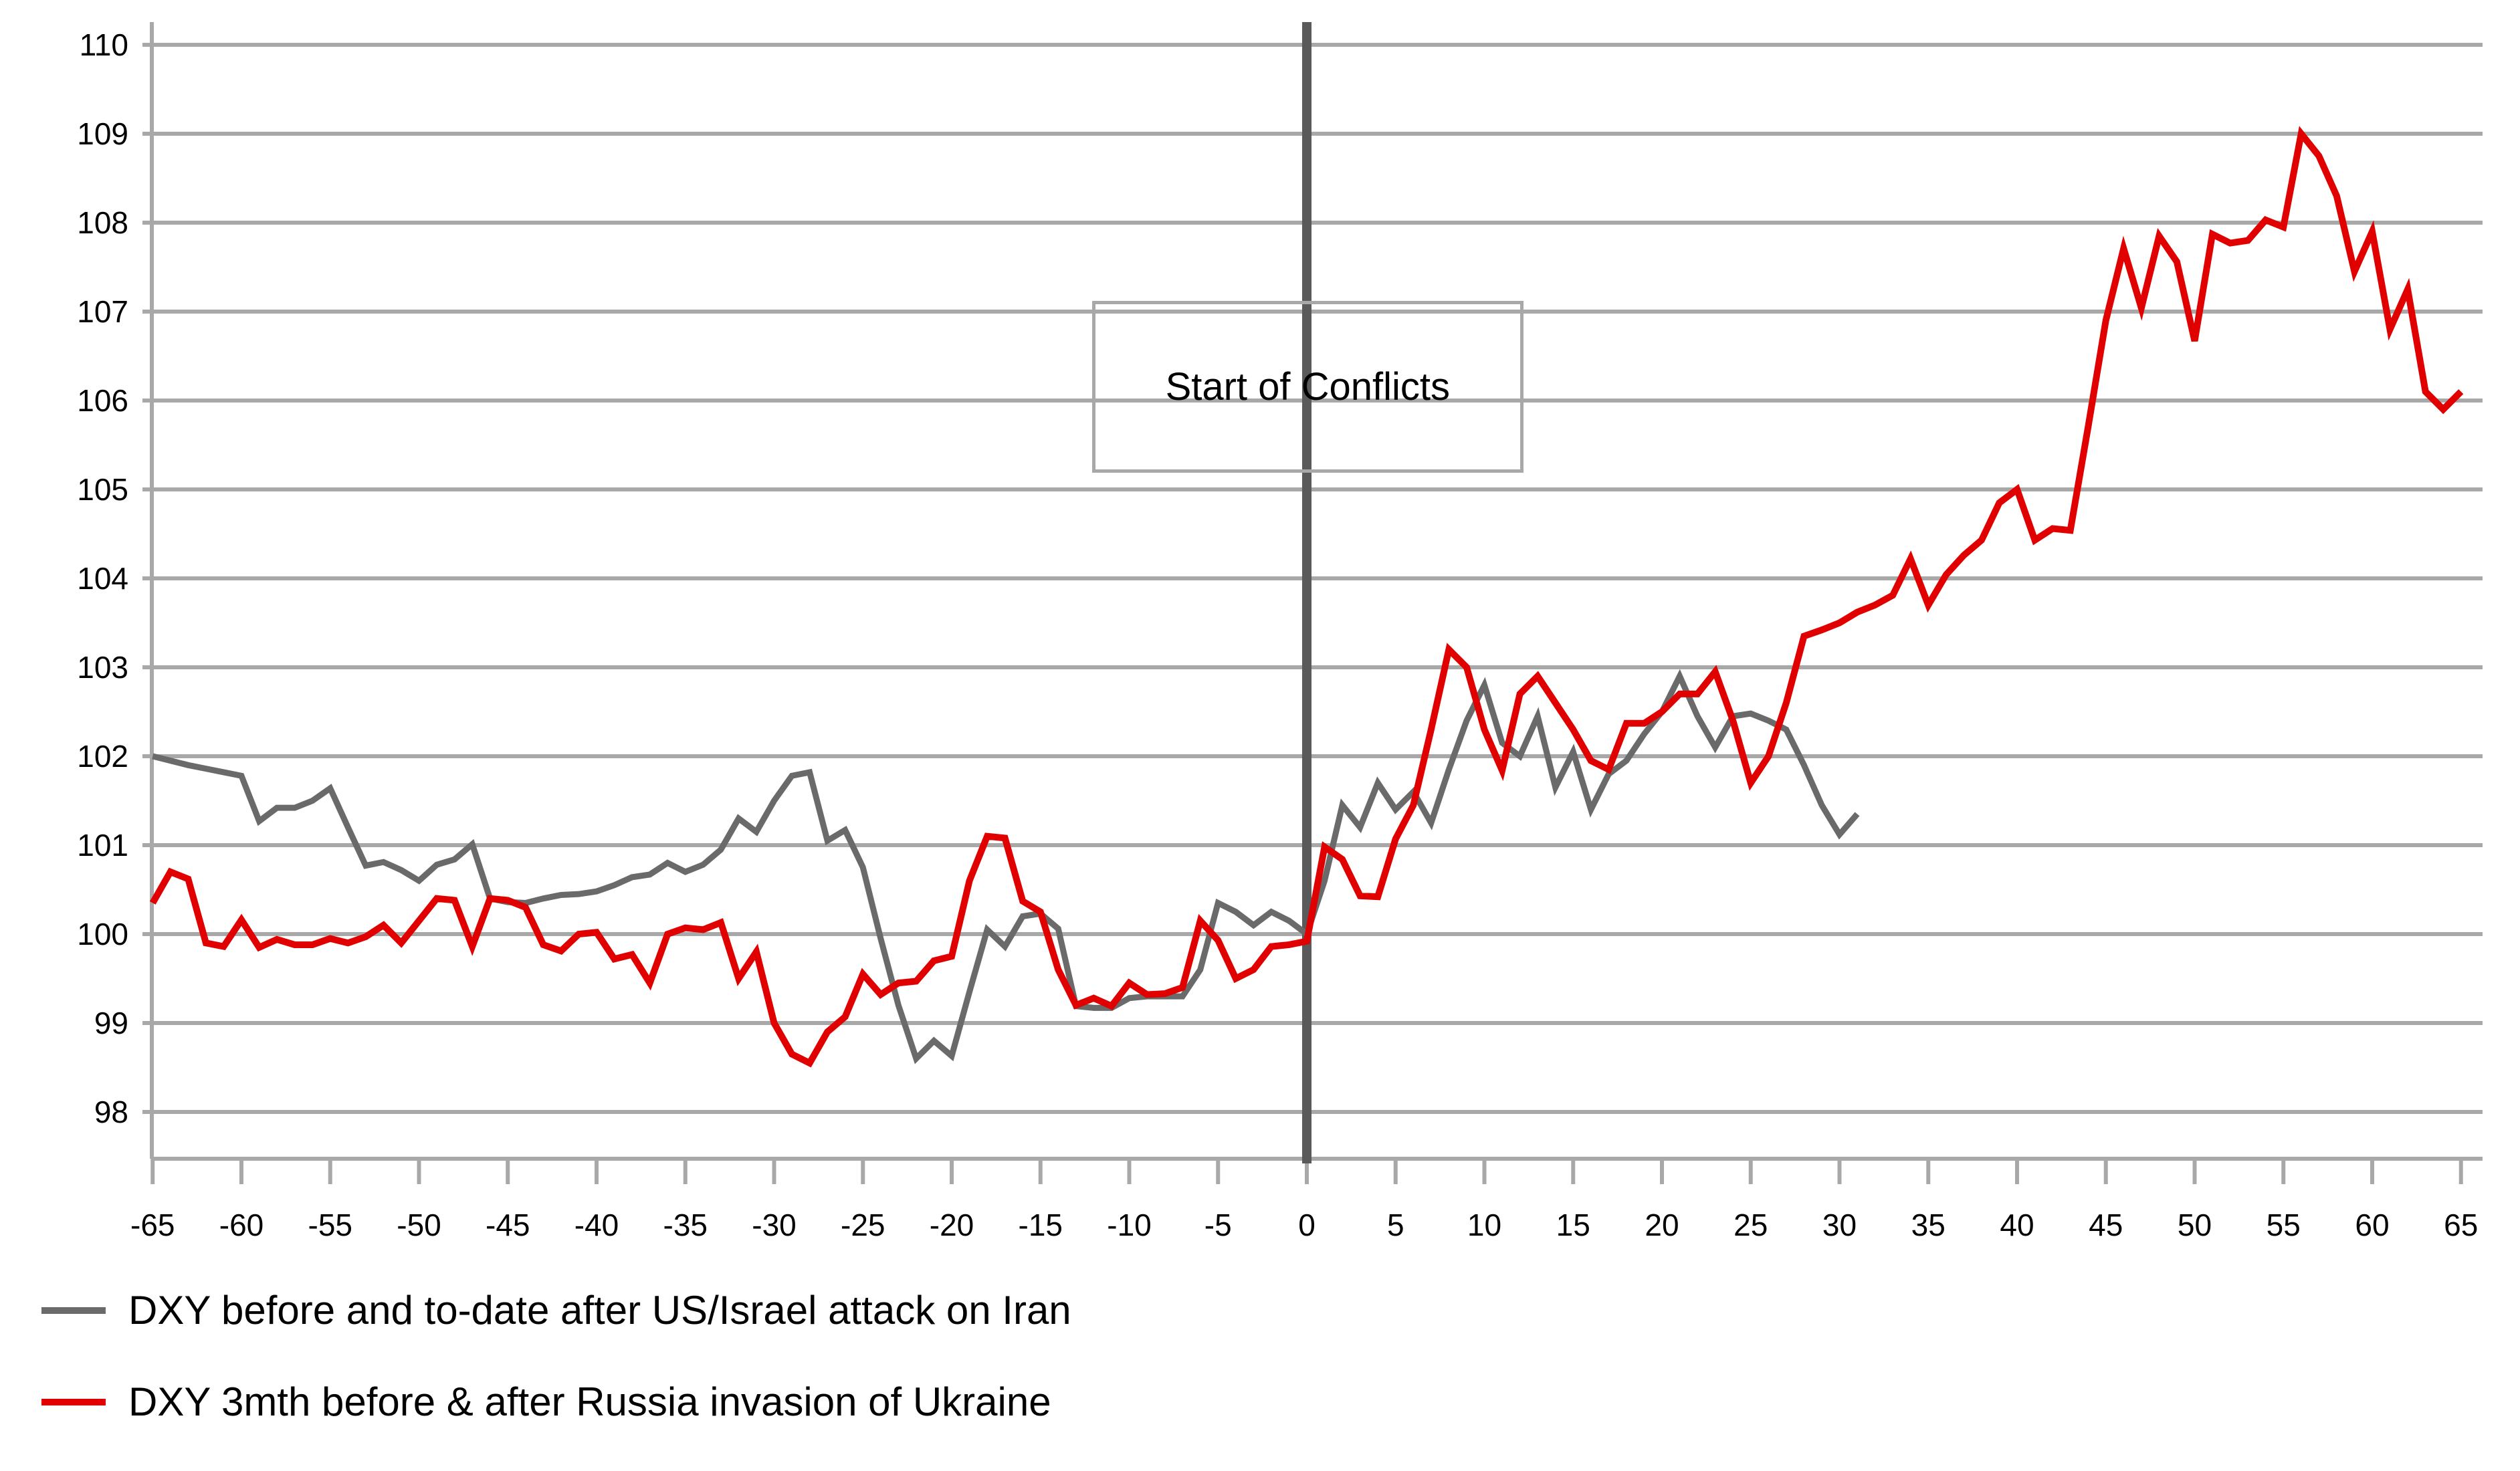 The width and height of the screenshot is (2520, 1471). What do you see at coordinates (774, 1225) in the screenshot?
I see `x-axis-label: -30` at bounding box center [774, 1225].